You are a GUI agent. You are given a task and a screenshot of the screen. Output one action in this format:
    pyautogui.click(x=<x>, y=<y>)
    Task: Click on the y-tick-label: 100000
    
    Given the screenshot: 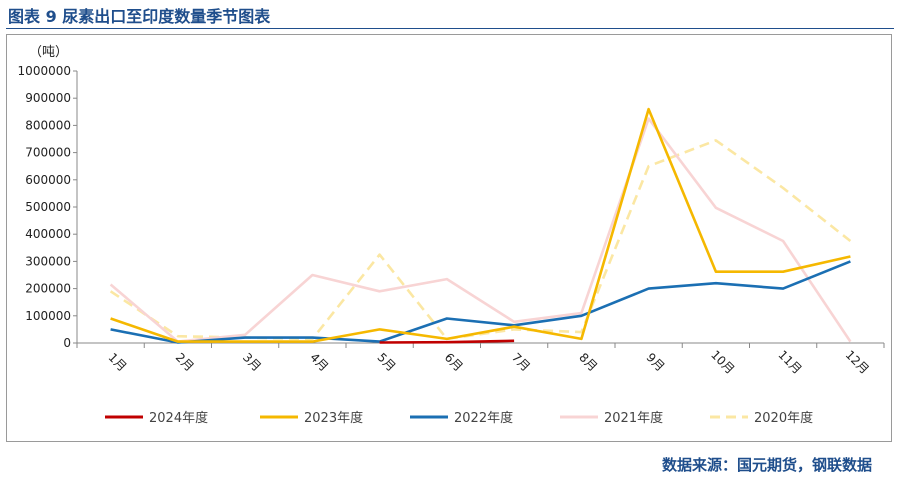 What is the action you would take?
    pyautogui.click(x=48, y=316)
    